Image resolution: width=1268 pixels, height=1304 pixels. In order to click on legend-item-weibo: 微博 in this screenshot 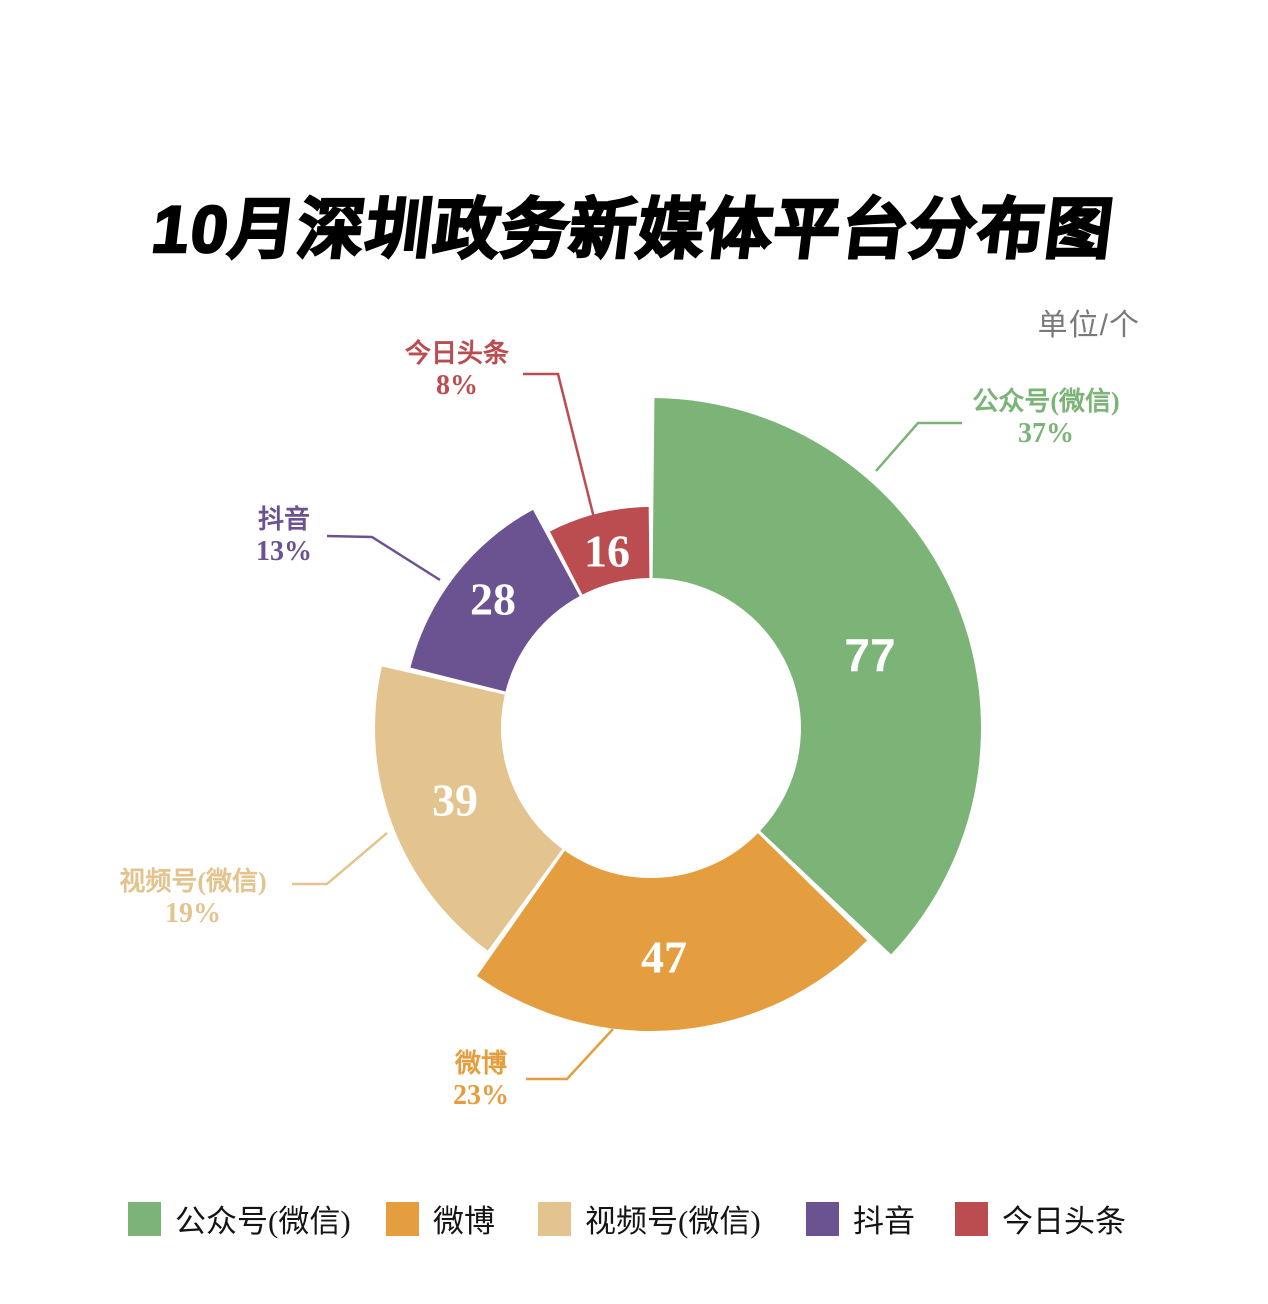, I will do `click(440, 1218)`.